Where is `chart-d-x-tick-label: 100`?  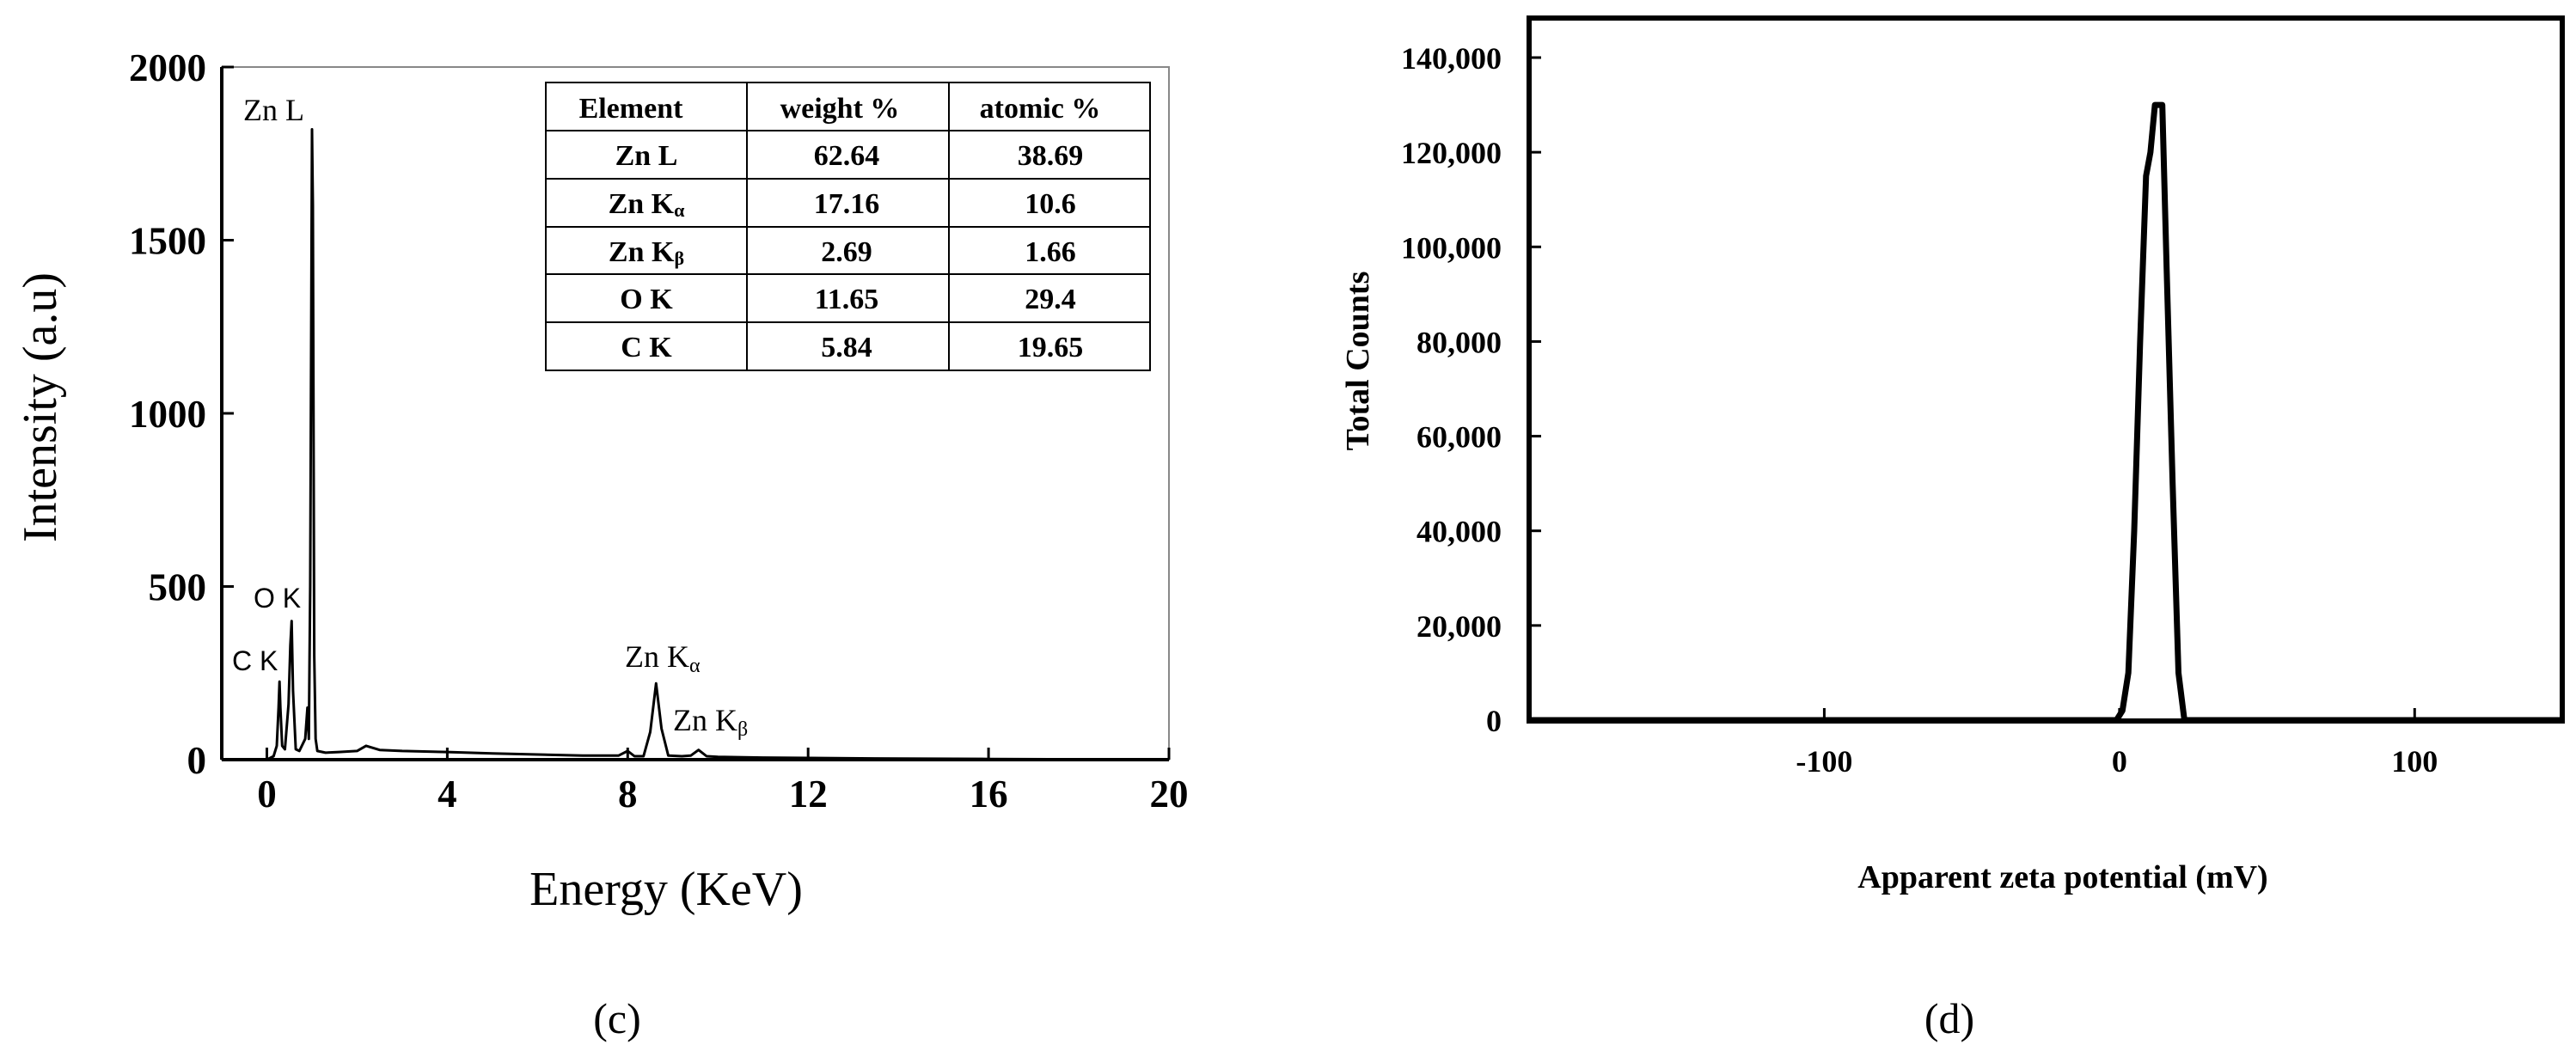
chart-d-x-tick-label: 100 is located at coordinates (2414, 761).